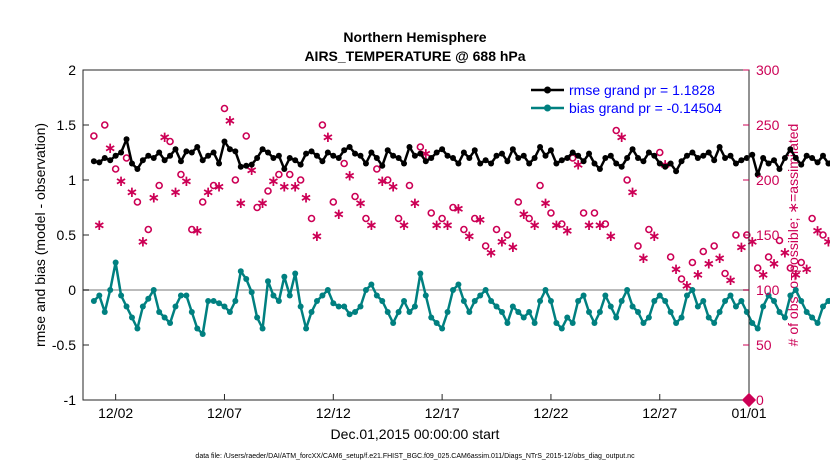 The height and width of the screenshot is (470, 830). Describe the element at coordinates (633, 98) in the screenshot. I see `legend-box` at that location.